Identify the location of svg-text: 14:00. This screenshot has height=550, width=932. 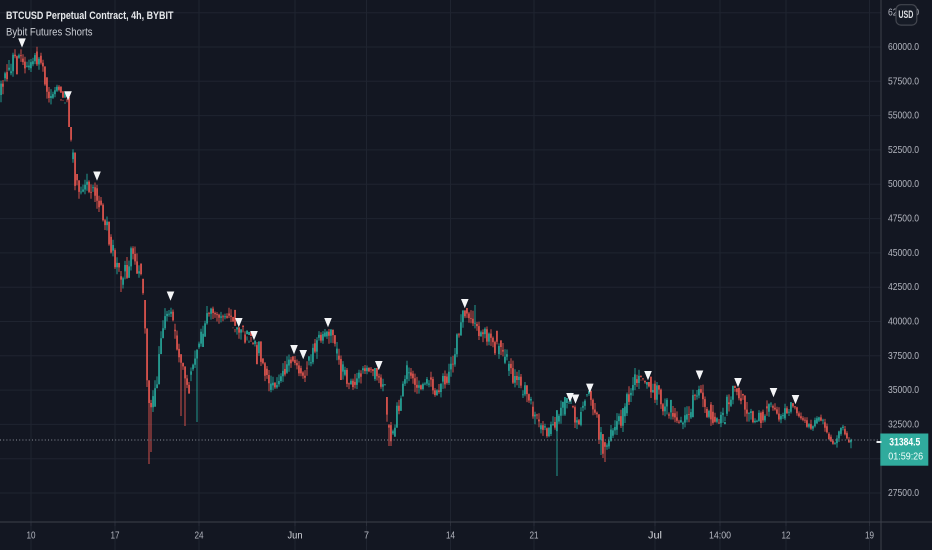
(720, 536).